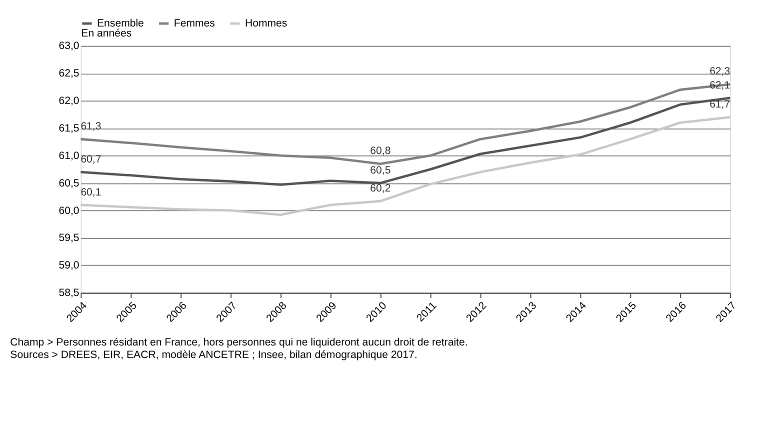 This screenshot has height=436, width=757. Describe the element at coordinates (266, 23) in the screenshot. I see `legend-label: Hommes` at that location.